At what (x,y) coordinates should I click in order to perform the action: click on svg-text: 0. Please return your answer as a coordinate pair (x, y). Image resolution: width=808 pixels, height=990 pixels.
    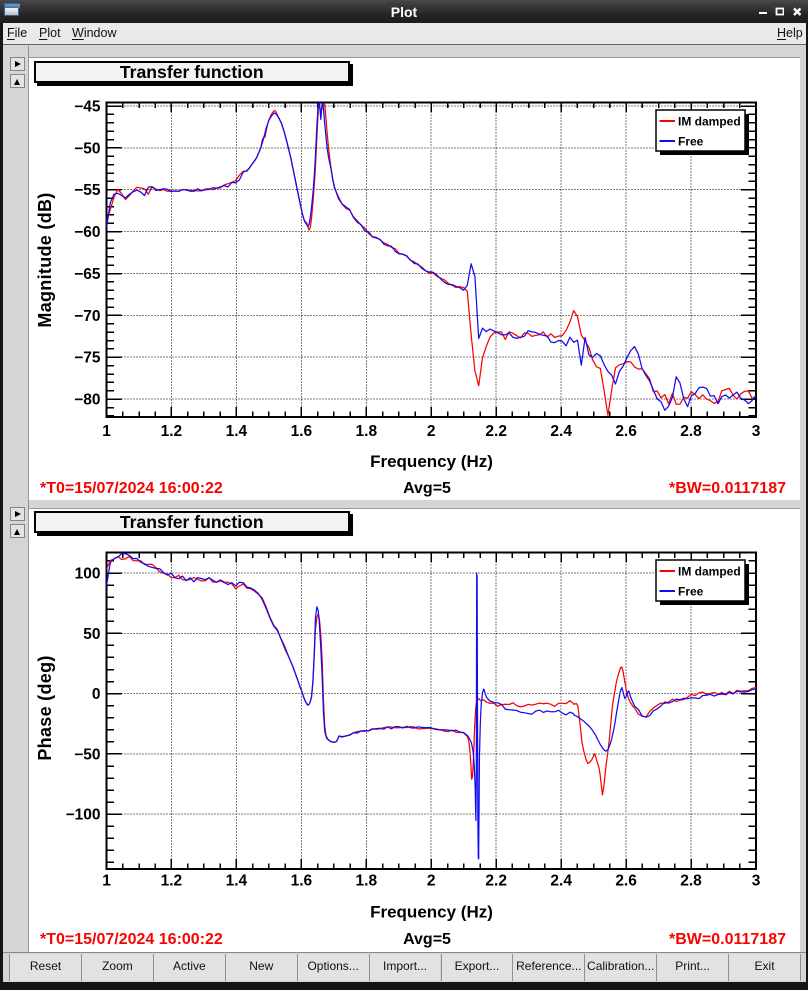
    Looking at the image, I should click on (96, 694).